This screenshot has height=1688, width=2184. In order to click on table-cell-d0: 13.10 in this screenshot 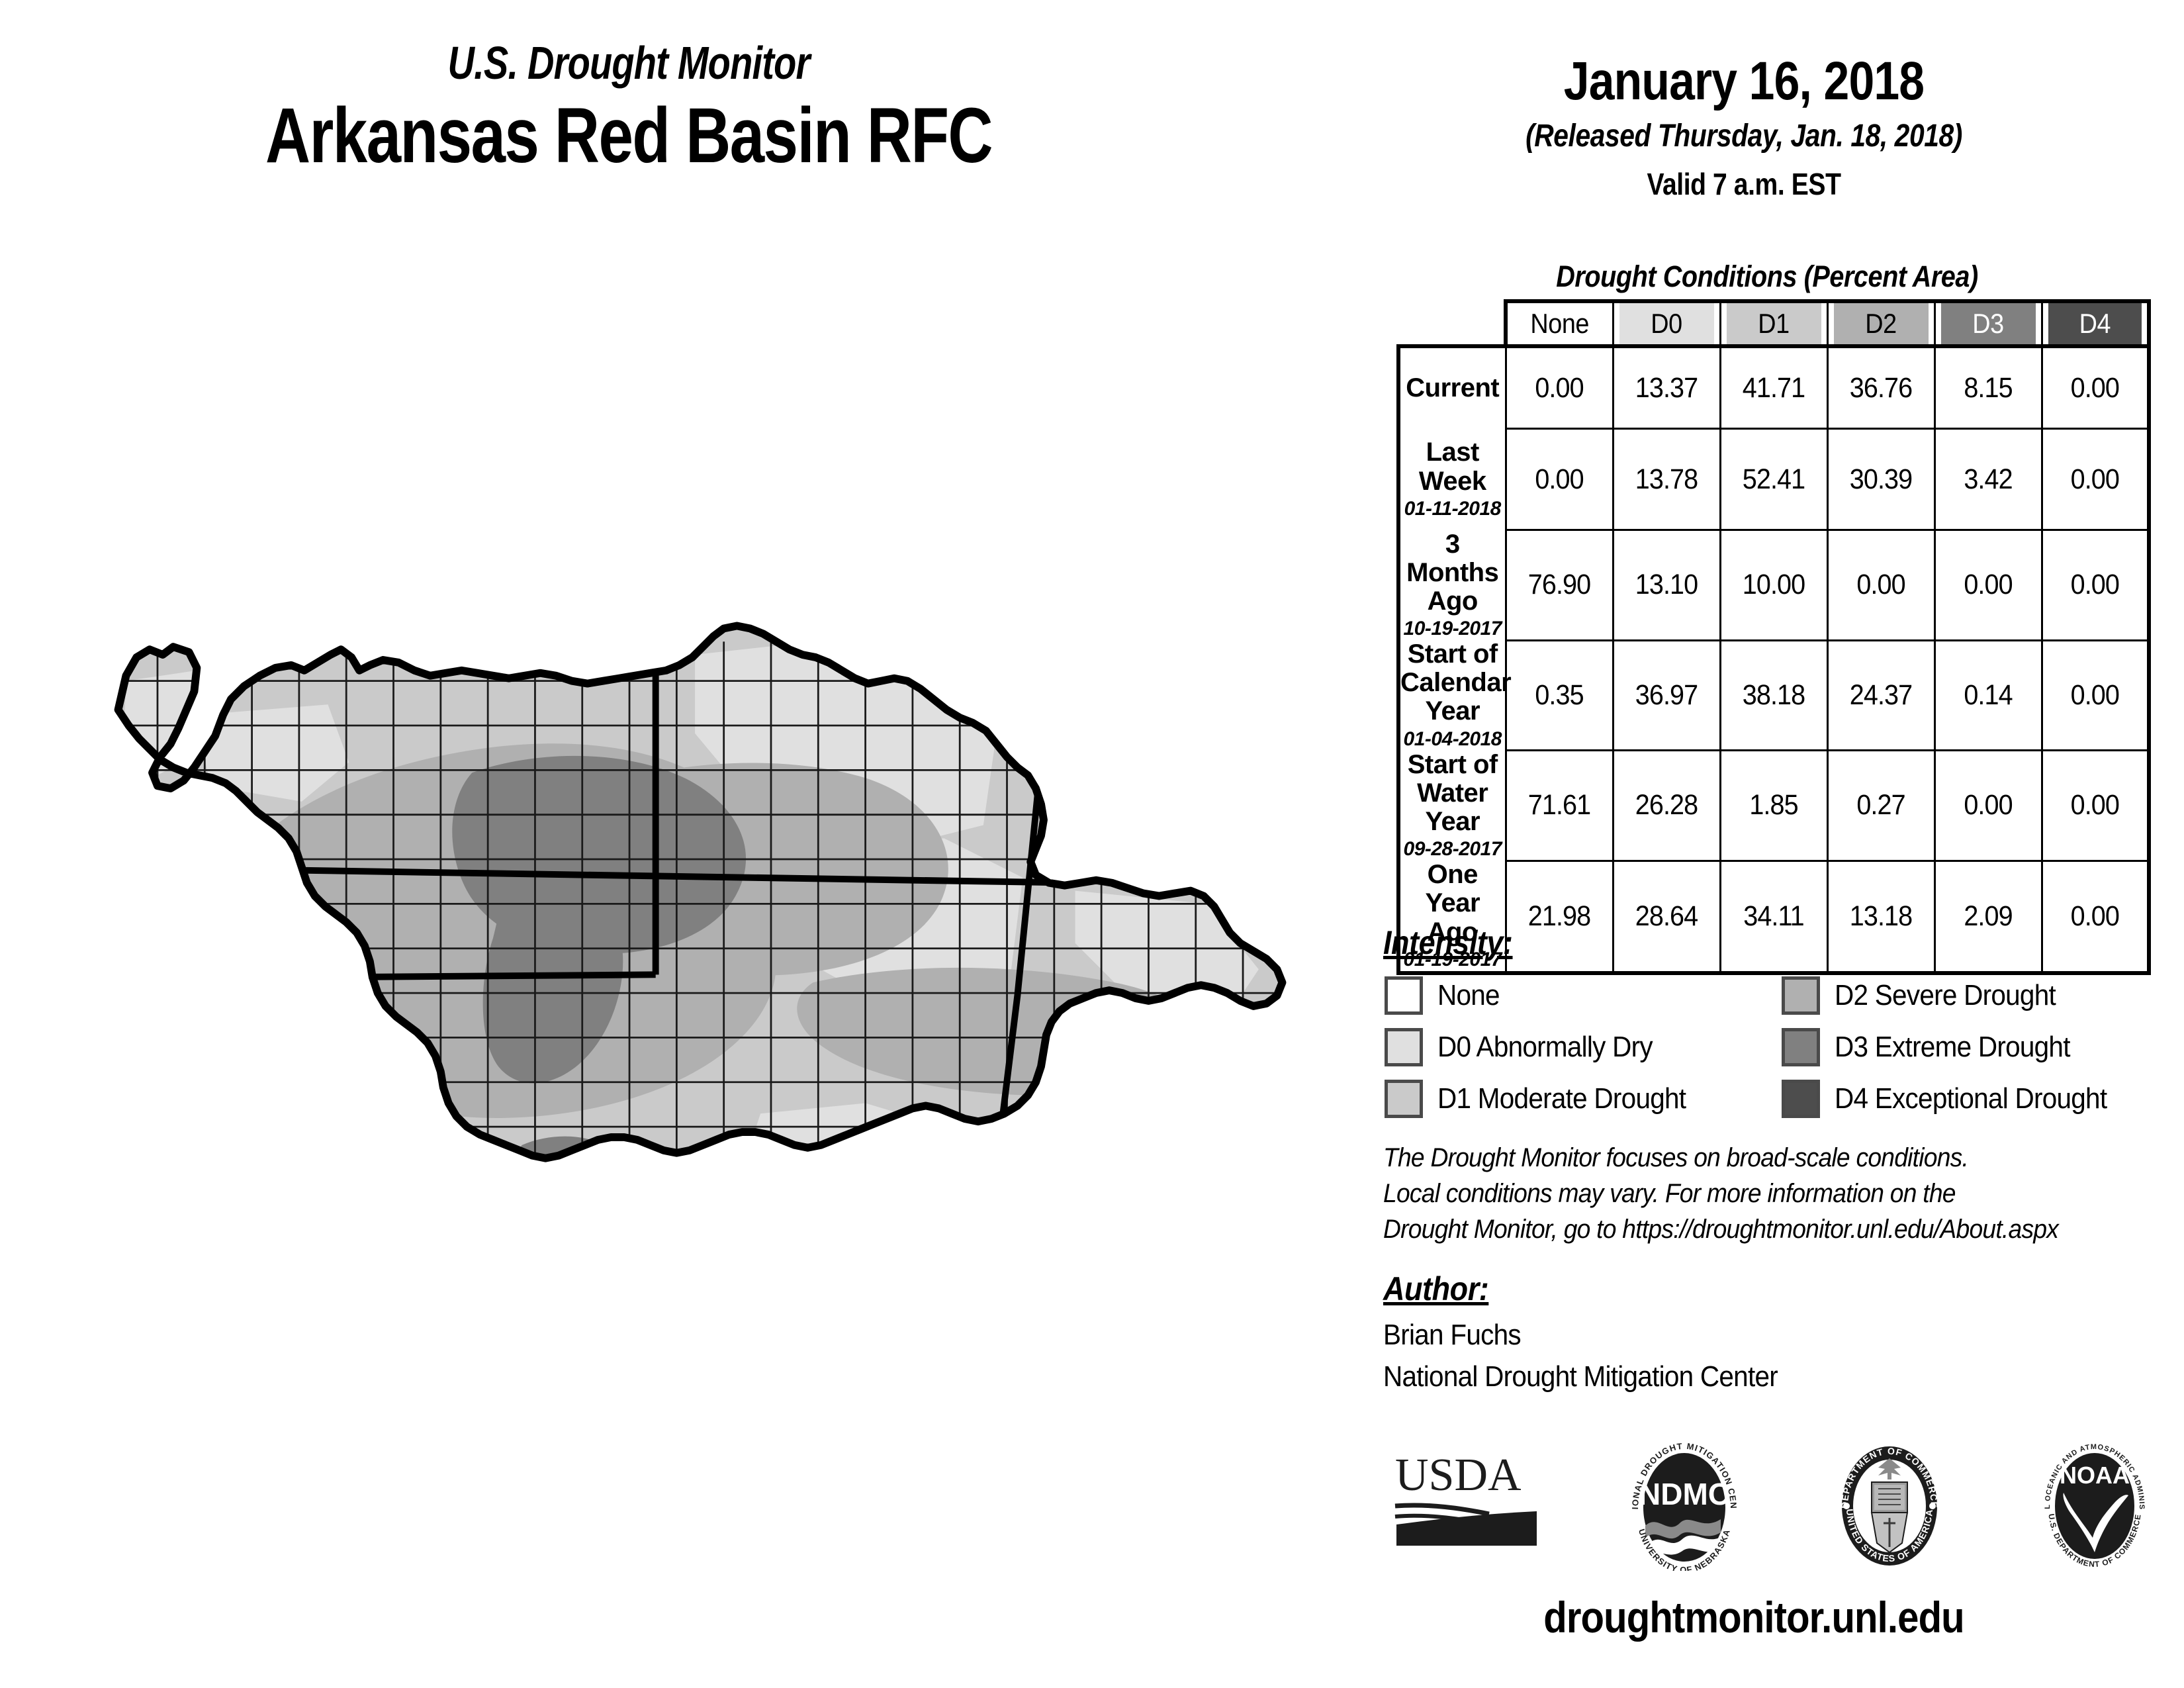, I will do `click(1666, 585)`.